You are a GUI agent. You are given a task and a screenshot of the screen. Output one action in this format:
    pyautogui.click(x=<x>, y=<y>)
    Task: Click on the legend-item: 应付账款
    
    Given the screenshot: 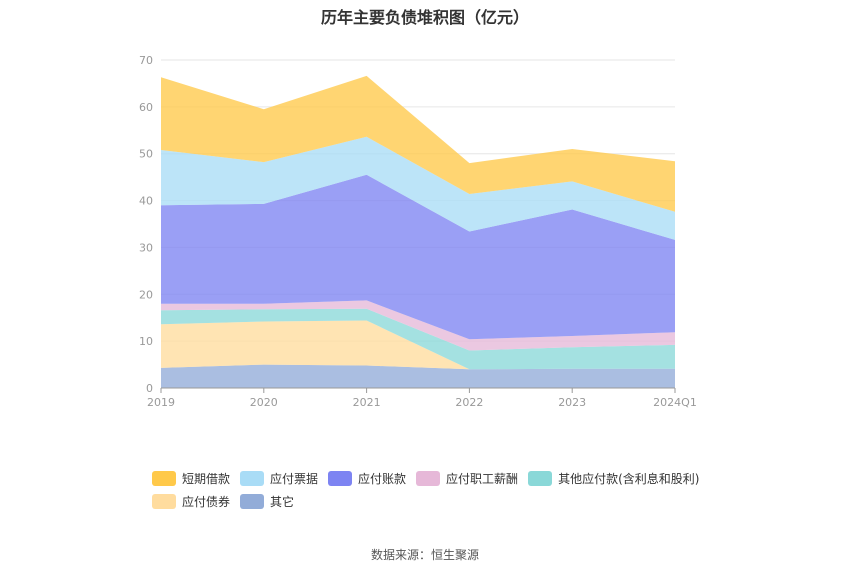 What is the action you would take?
    pyautogui.click(x=367, y=478)
    